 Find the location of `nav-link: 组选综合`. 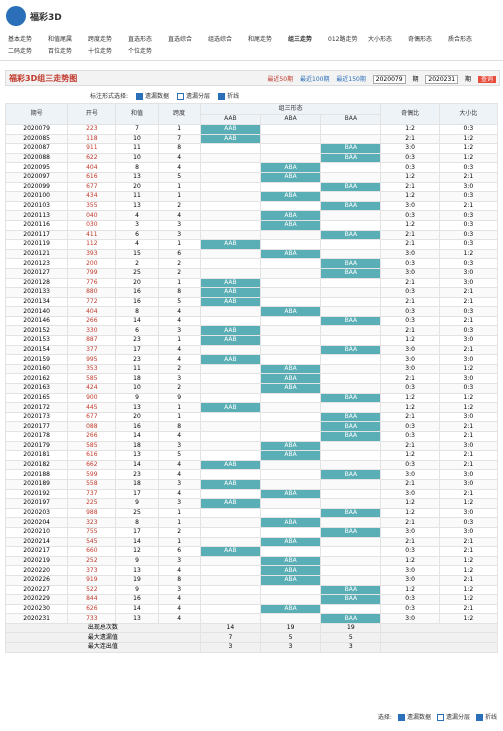

nav-link: 组选综合 is located at coordinates (220, 39).